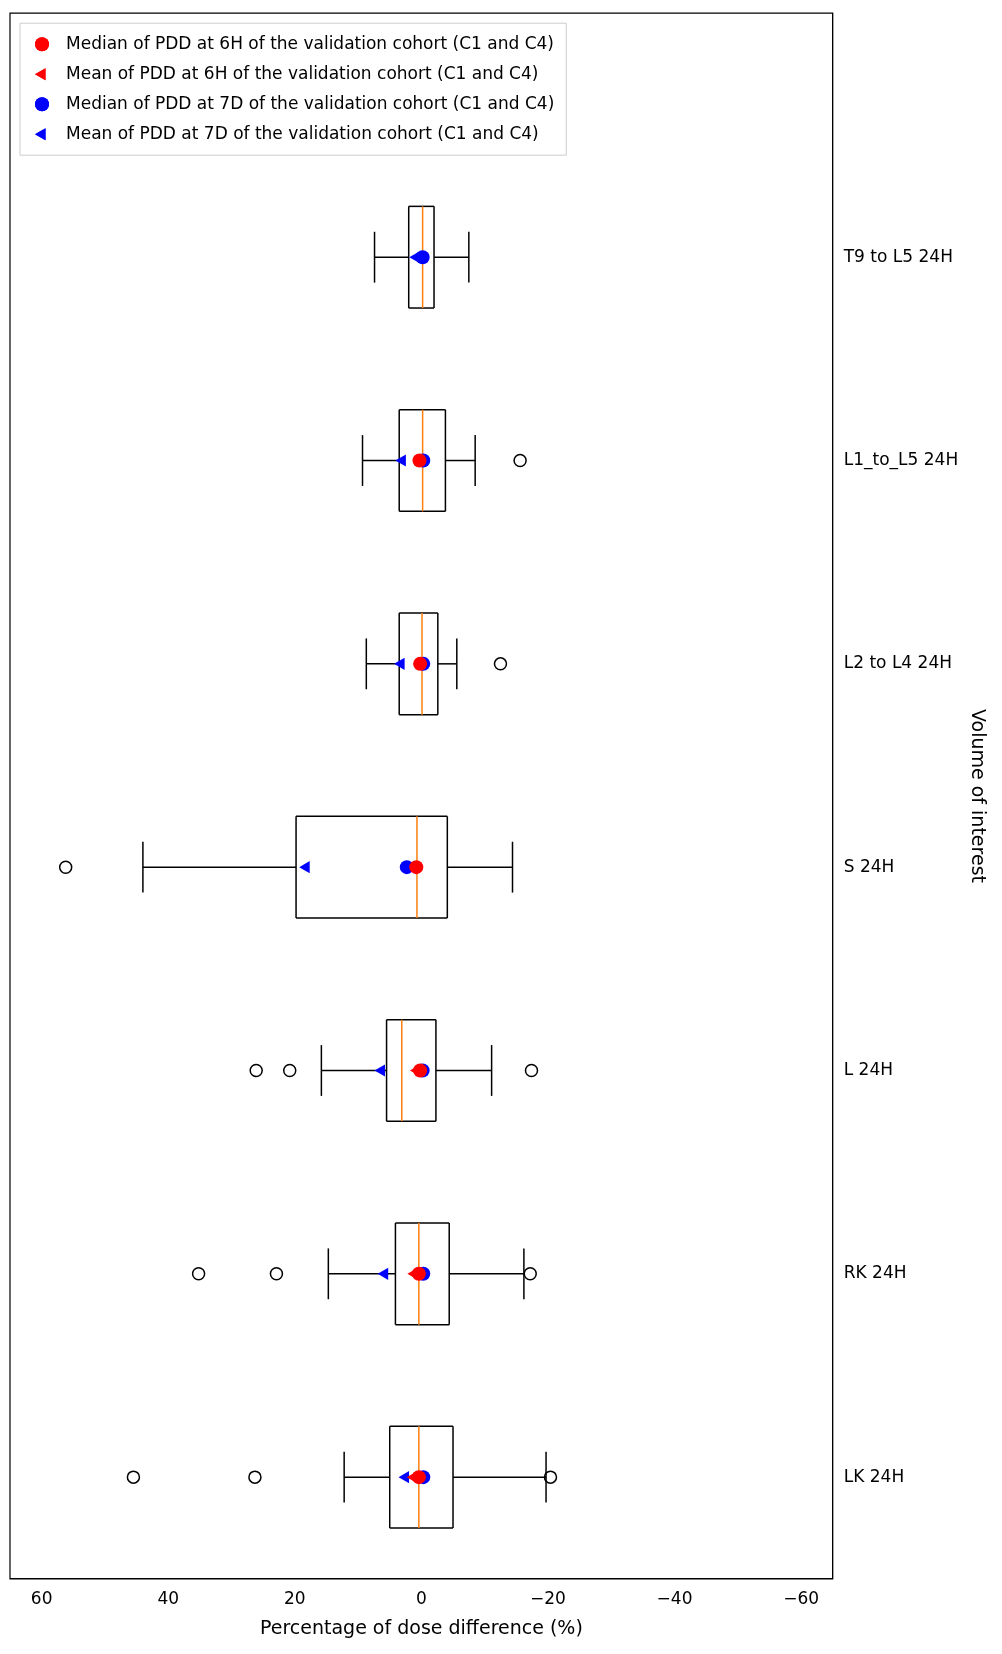 Image resolution: width=1002 pixels, height=1654 pixels. I want to click on legend-label: Median of PDD at 6H of the validation cohort (C1 and C4), so click(310, 42).